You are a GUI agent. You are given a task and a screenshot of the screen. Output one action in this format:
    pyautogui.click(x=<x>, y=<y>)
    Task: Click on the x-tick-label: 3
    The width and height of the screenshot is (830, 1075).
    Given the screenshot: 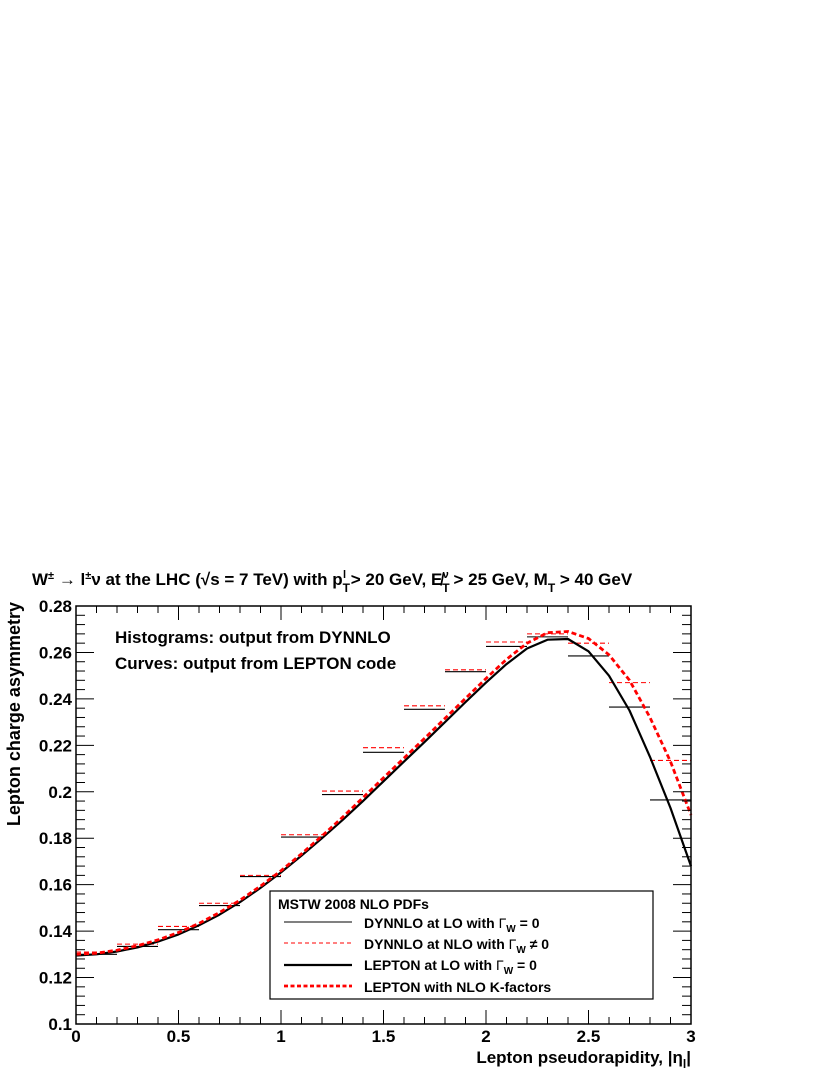 What is the action you would take?
    pyautogui.click(x=690, y=1036)
    